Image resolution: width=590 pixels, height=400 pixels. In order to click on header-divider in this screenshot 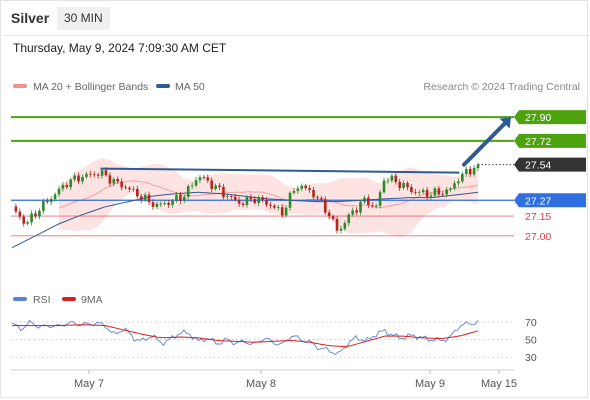, I will do `click(295, 35)`.